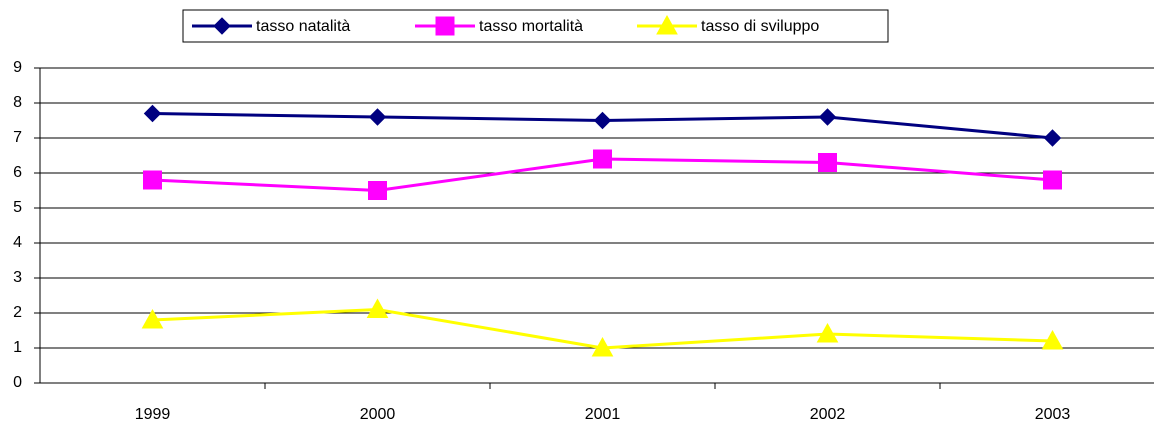 The height and width of the screenshot is (424, 1155). Describe the element at coordinates (17, 312) in the screenshot. I see `y-tick-label: 2` at that location.